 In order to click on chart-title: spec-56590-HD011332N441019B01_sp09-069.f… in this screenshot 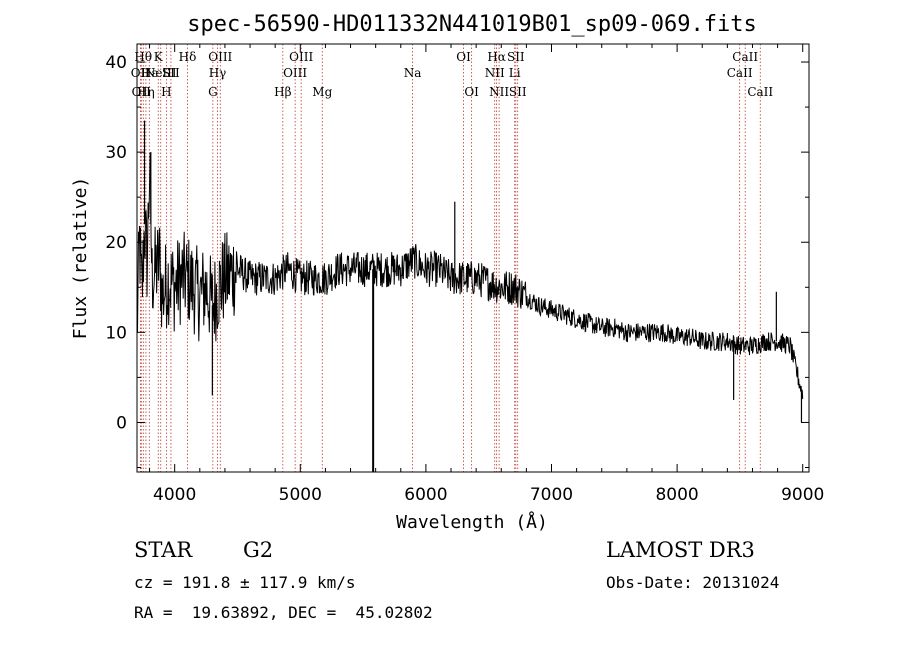, I will do `click(472, 24)`.